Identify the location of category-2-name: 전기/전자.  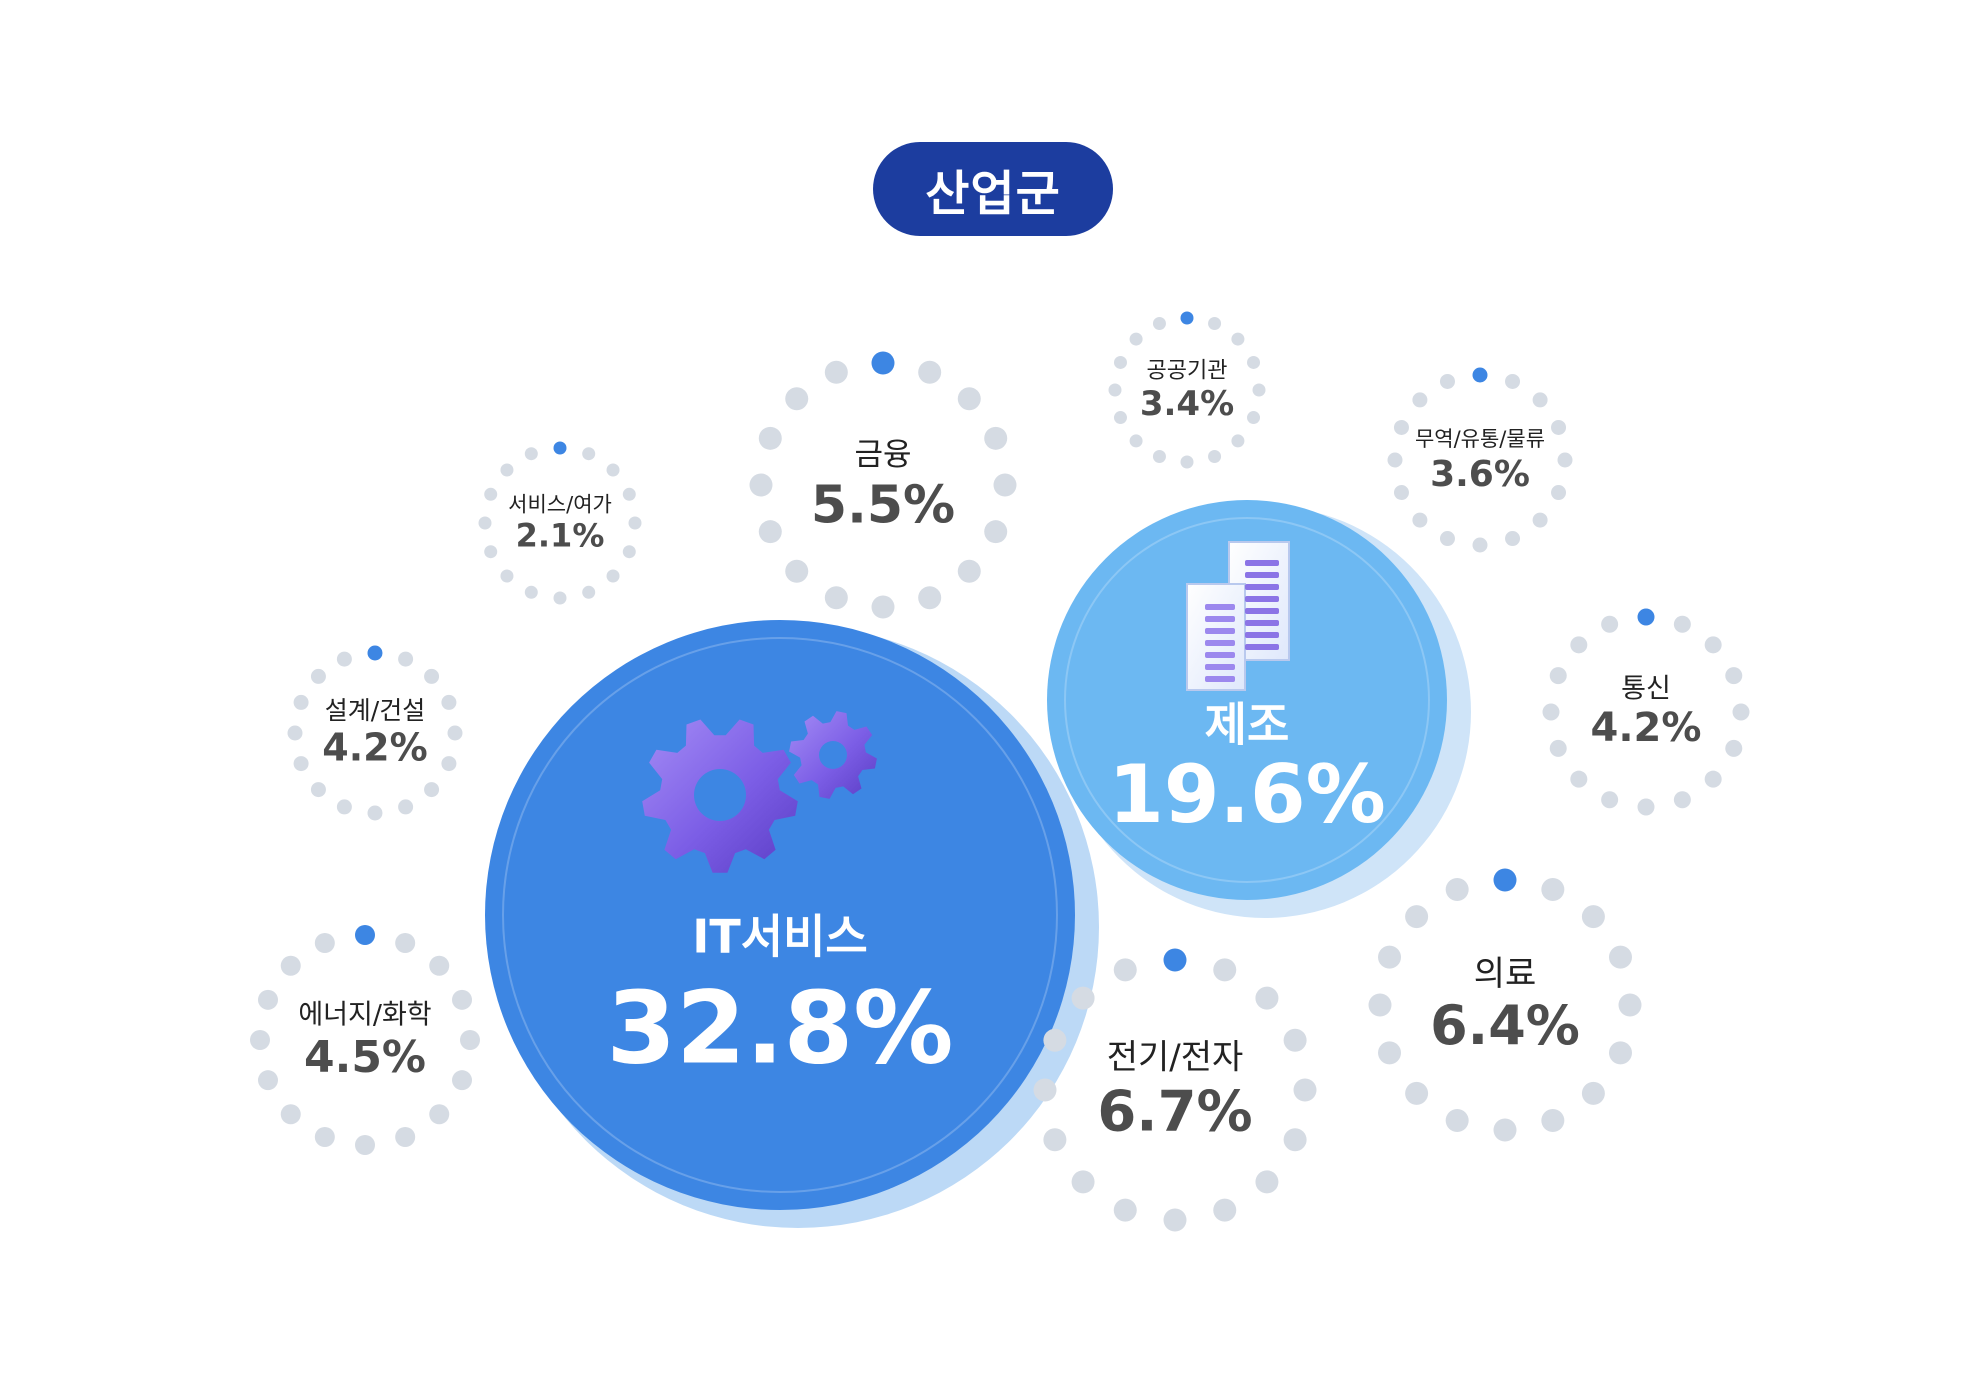
(1175, 1058).